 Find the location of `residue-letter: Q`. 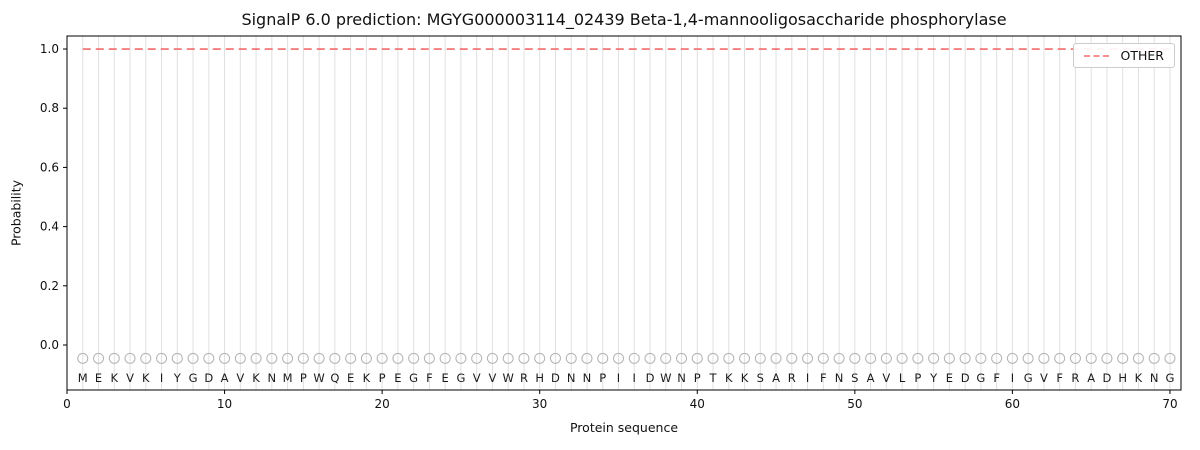

residue-letter: Q is located at coordinates (334, 378).